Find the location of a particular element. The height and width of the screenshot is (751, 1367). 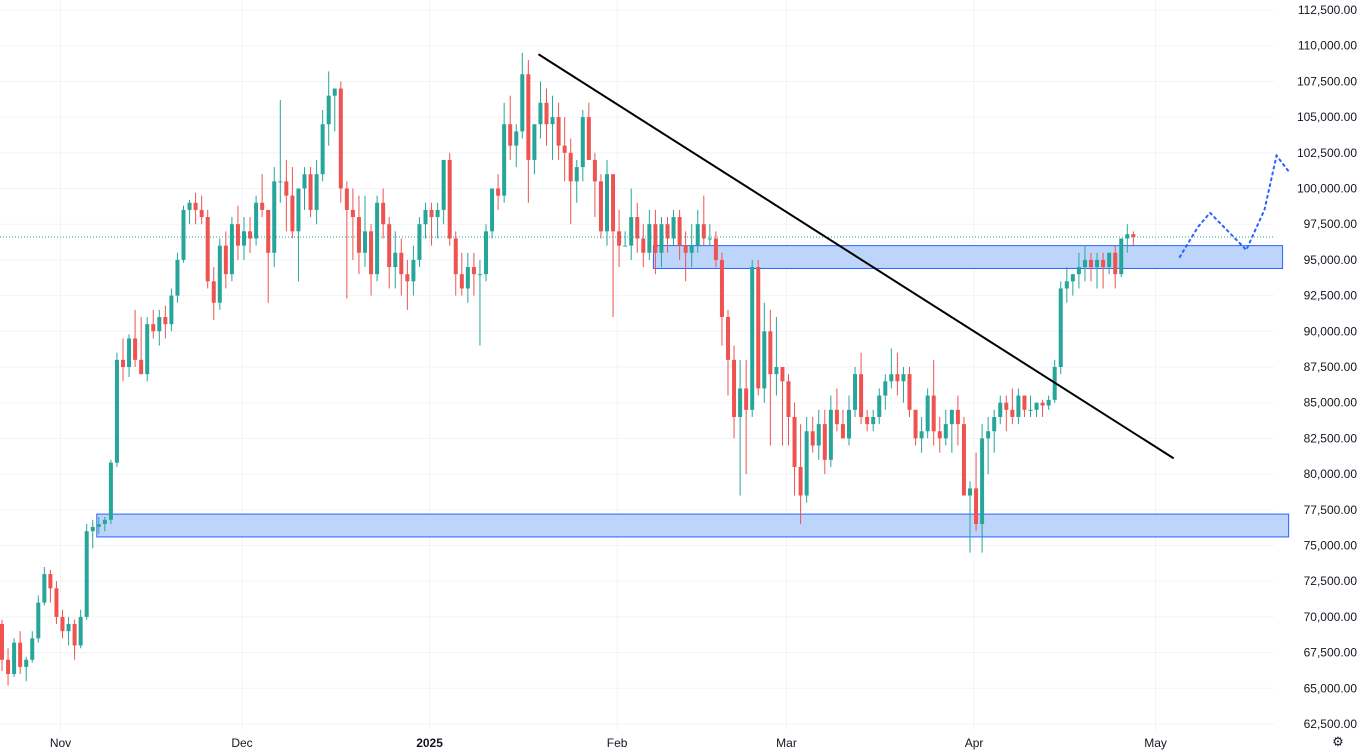

price-tick-label: 97,500.00 is located at coordinates (1331, 224).